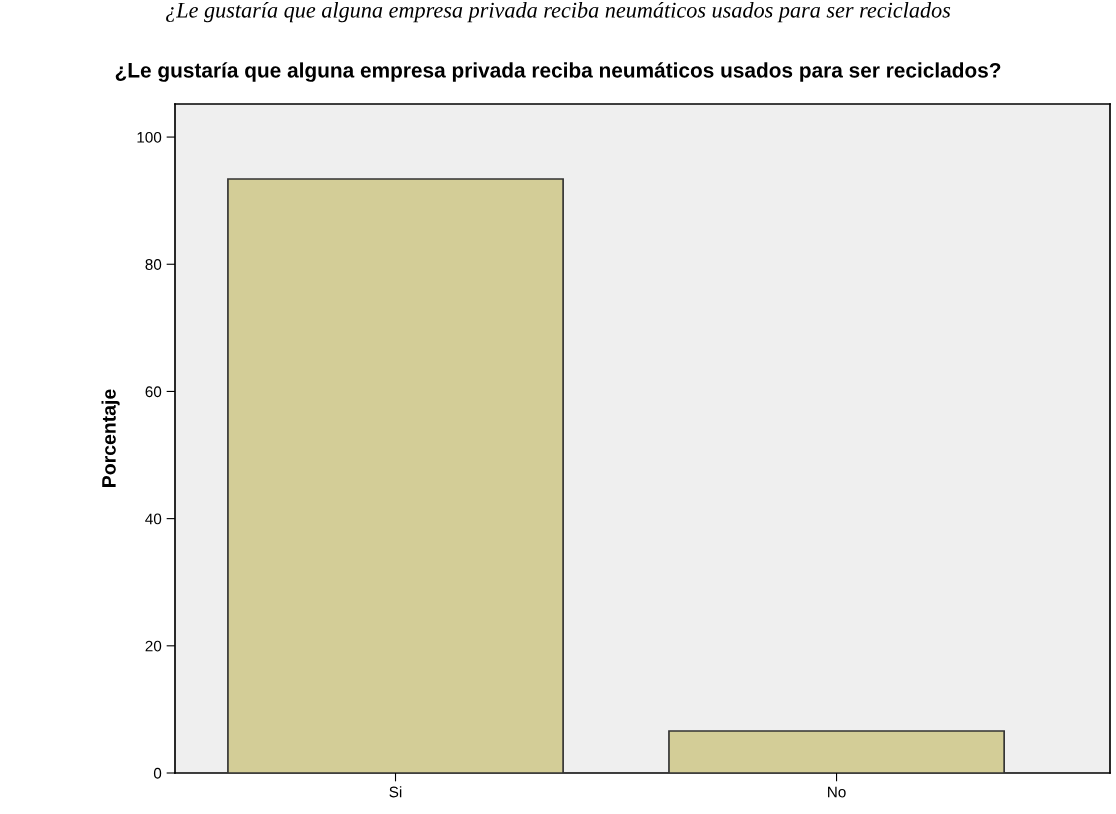 The height and width of the screenshot is (814, 1116). What do you see at coordinates (149, 137) in the screenshot?
I see `y-tick-label: 100` at bounding box center [149, 137].